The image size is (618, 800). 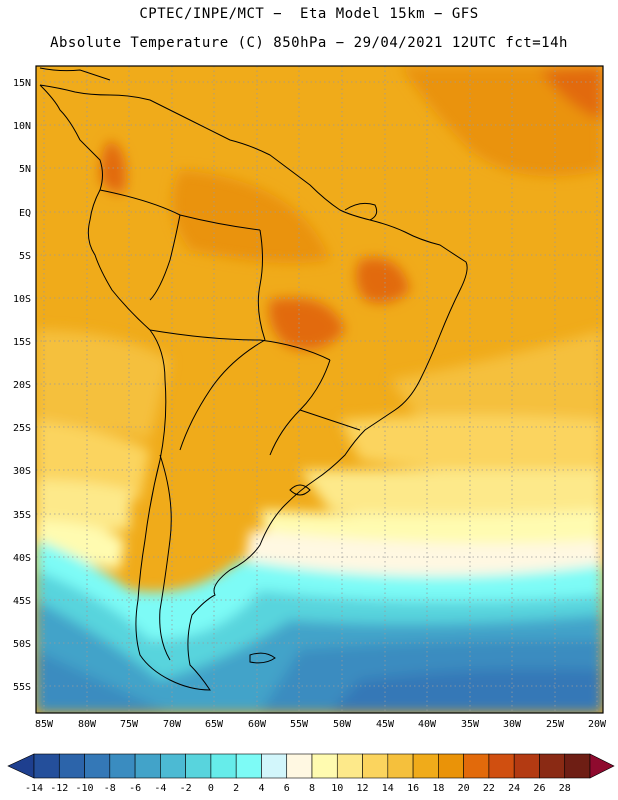 I want to click on colorbar-label: 28, so click(x=565, y=788).